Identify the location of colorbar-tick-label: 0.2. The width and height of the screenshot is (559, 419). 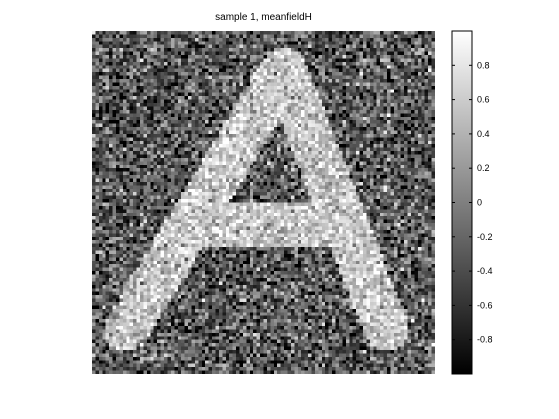
(483, 168).